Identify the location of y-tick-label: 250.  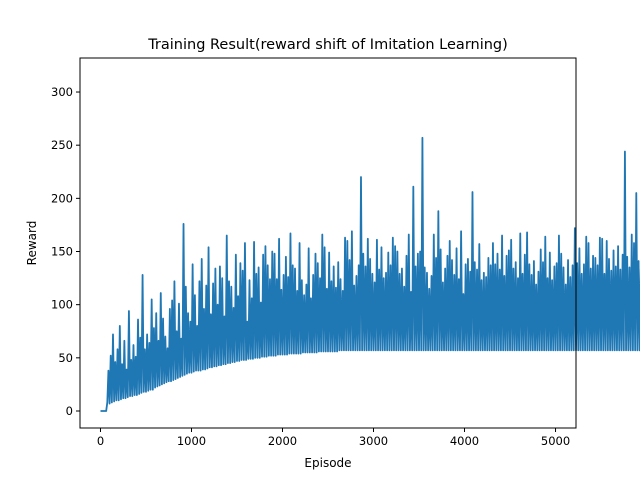
(62, 145).